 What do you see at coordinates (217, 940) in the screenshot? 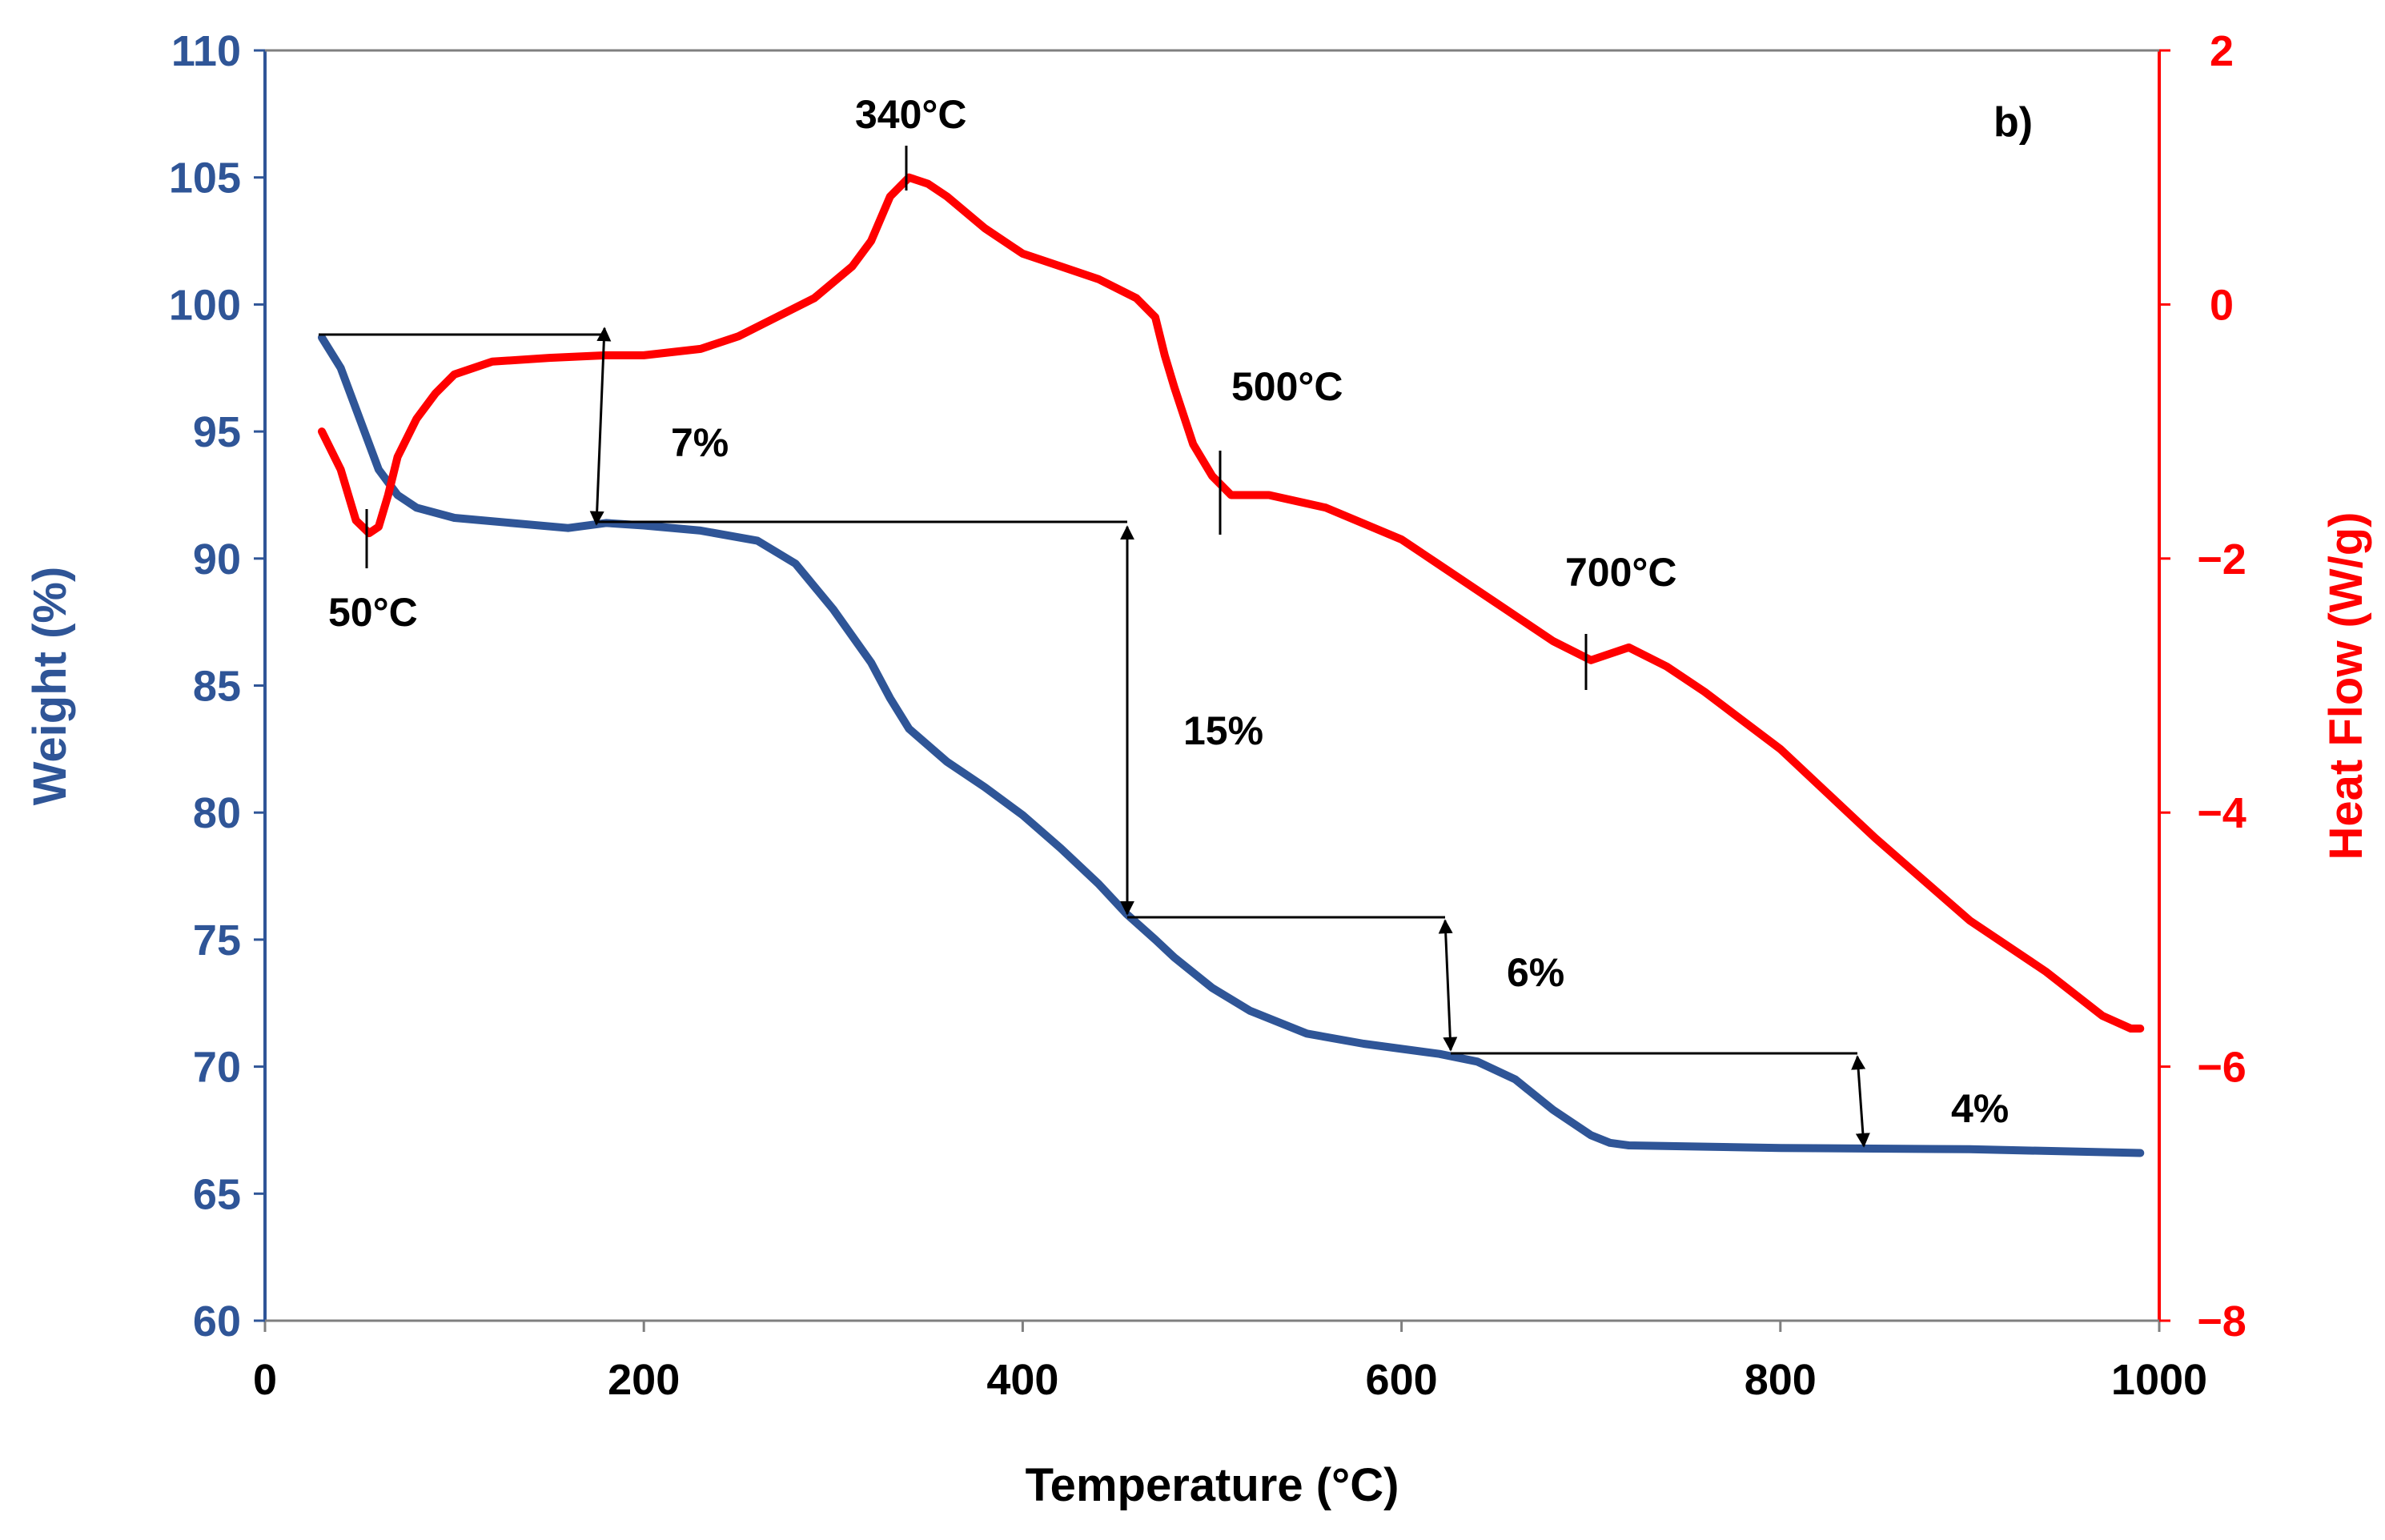
I see `y-left-tick-label: 75` at bounding box center [217, 940].